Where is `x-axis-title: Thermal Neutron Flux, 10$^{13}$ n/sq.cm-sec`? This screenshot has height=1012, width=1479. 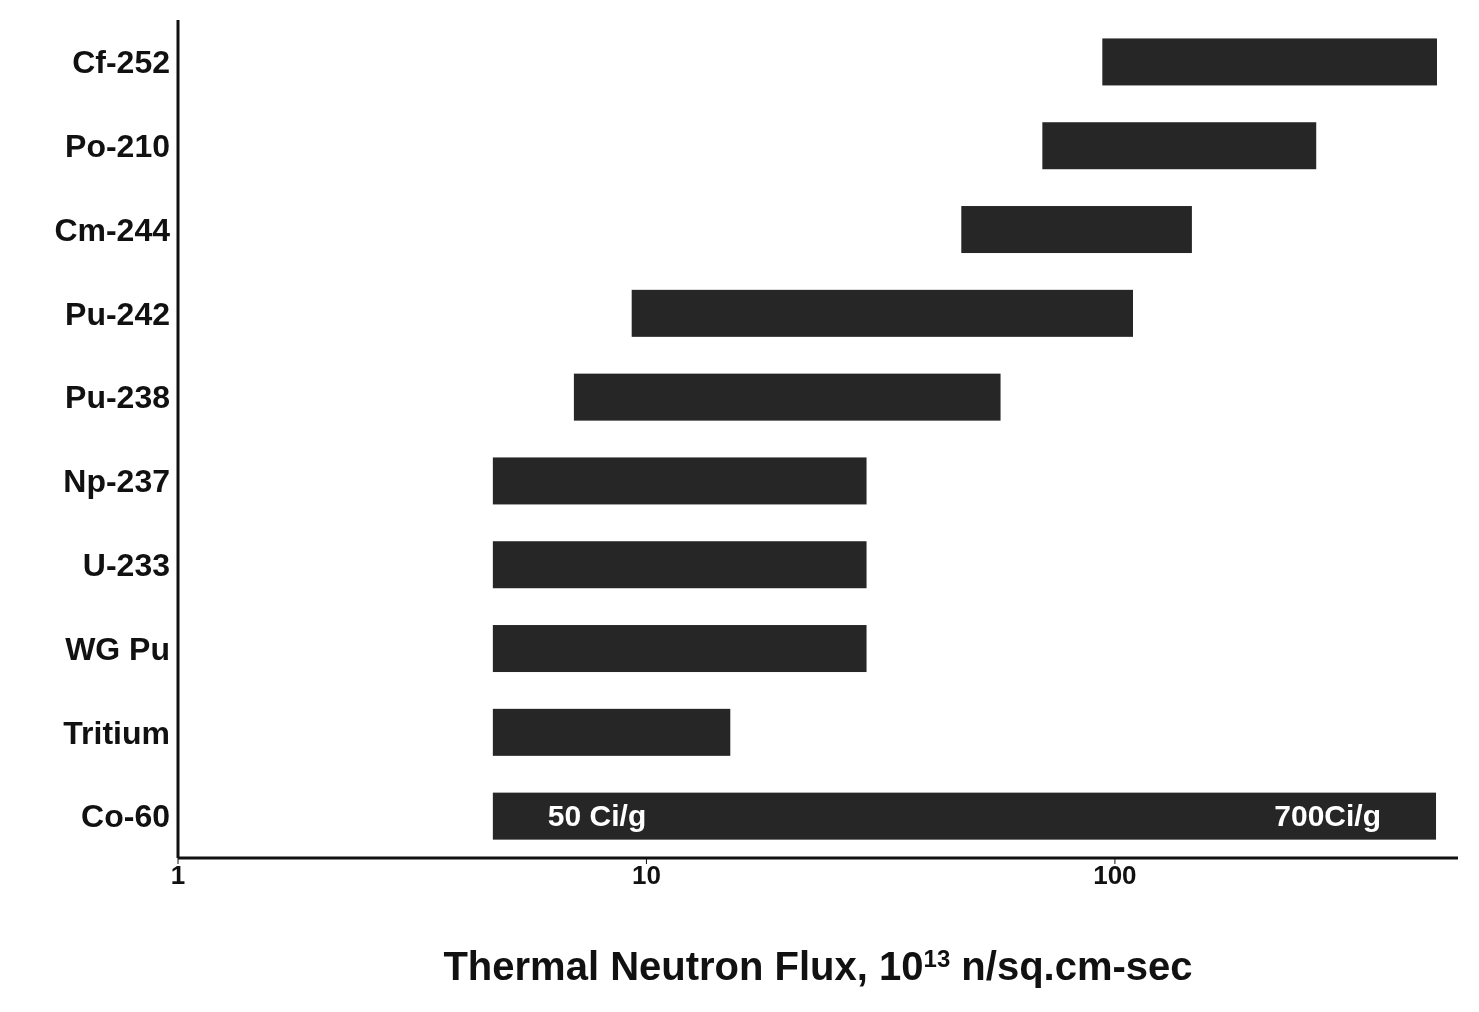
x-axis-title: Thermal Neutron Flux, 10$^{13}$ n/sq.cm-sec is located at coordinates (818, 966).